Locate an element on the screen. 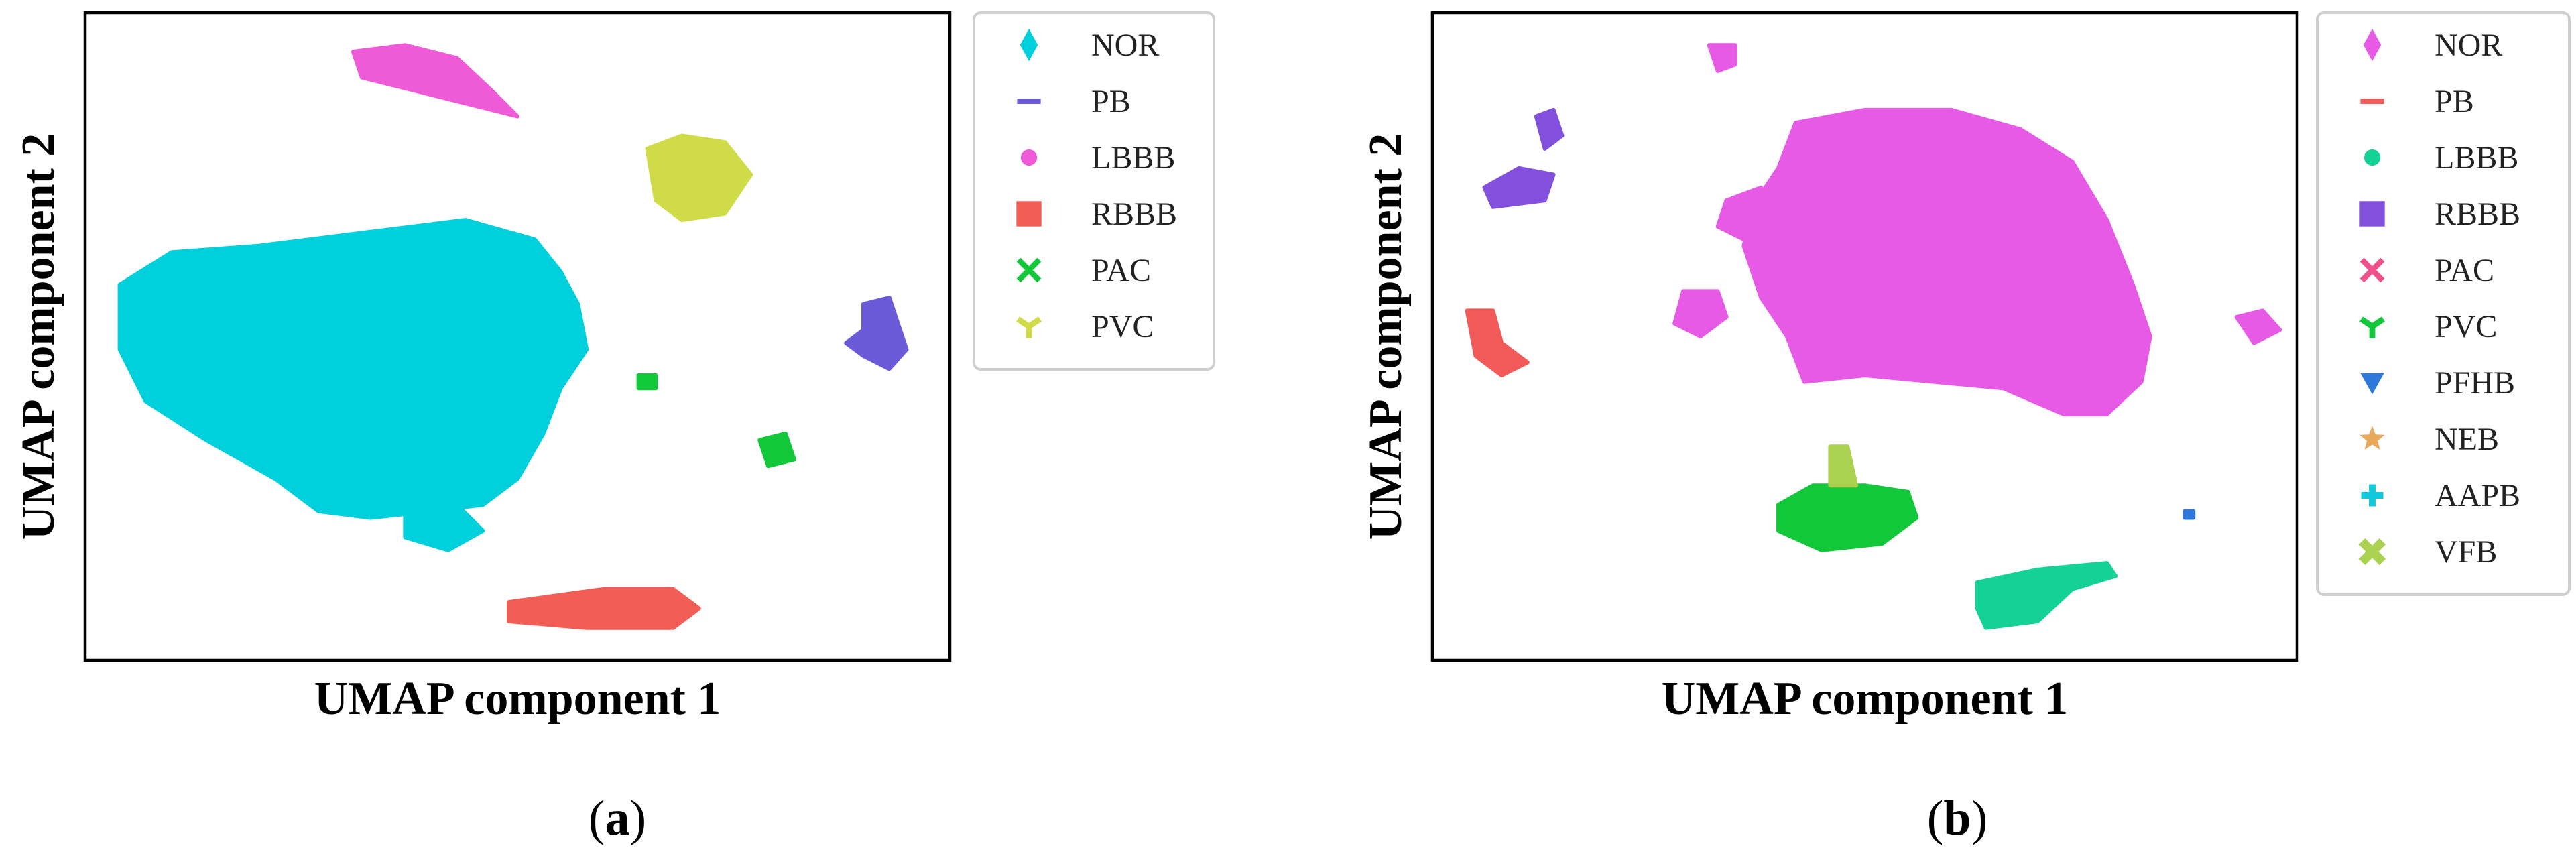 The image size is (2576, 864). panel-label-a: (a) is located at coordinates (617, 818).